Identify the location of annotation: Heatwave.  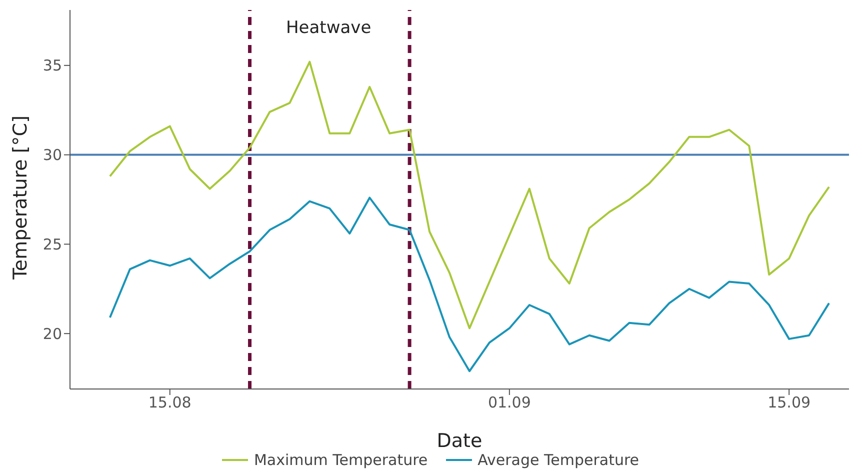
(329, 28).